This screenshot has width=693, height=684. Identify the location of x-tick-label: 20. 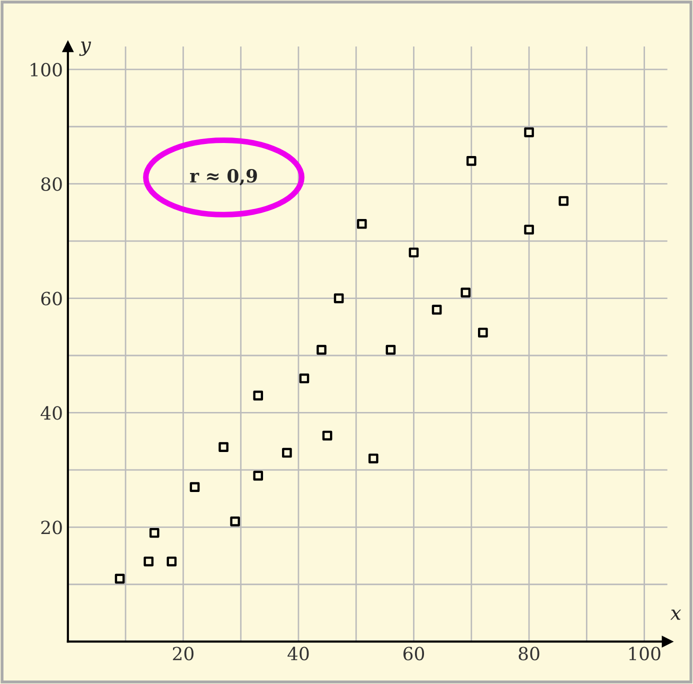
(183, 653).